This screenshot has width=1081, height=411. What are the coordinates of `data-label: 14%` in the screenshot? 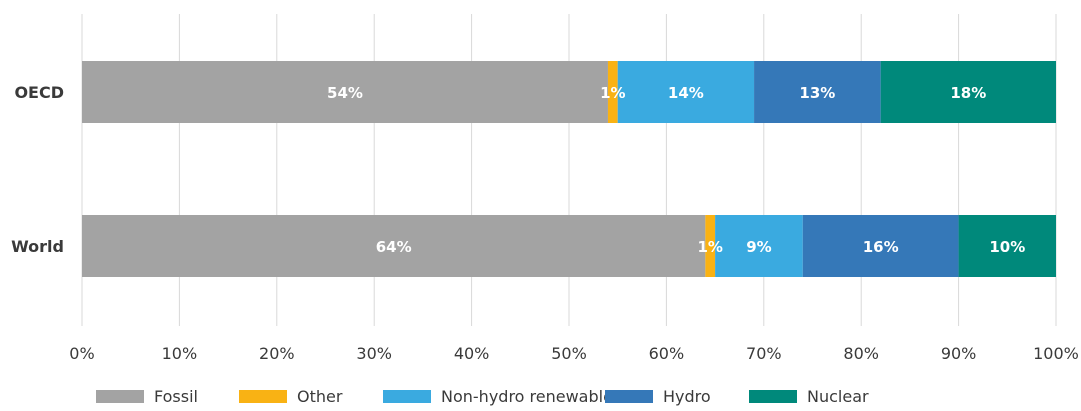 It's located at (686, 93).